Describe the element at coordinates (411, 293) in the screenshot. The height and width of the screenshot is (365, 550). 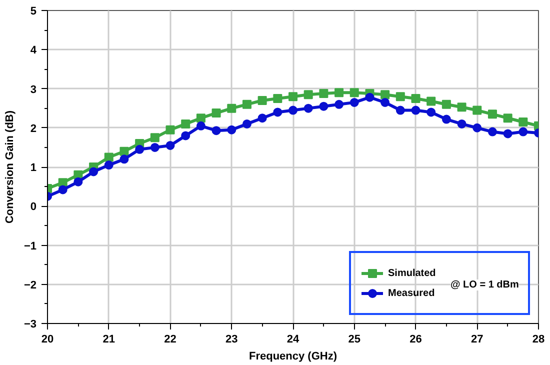
I see `legend-label: Measured` at that location.